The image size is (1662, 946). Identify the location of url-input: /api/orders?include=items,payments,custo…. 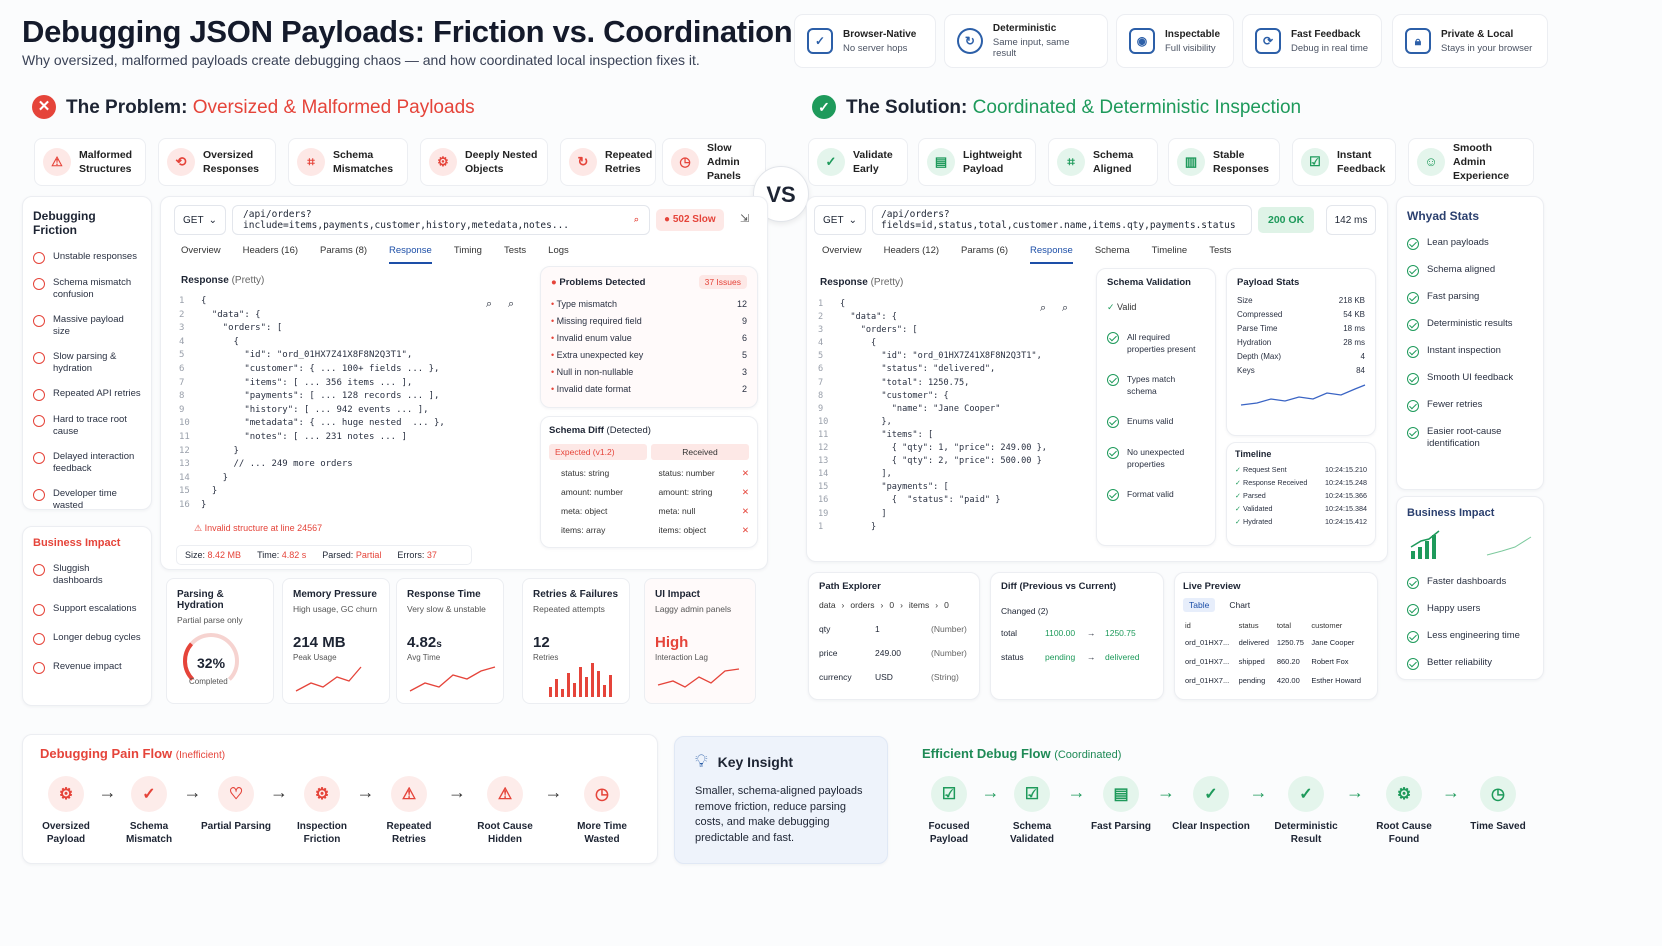
(441, 220).